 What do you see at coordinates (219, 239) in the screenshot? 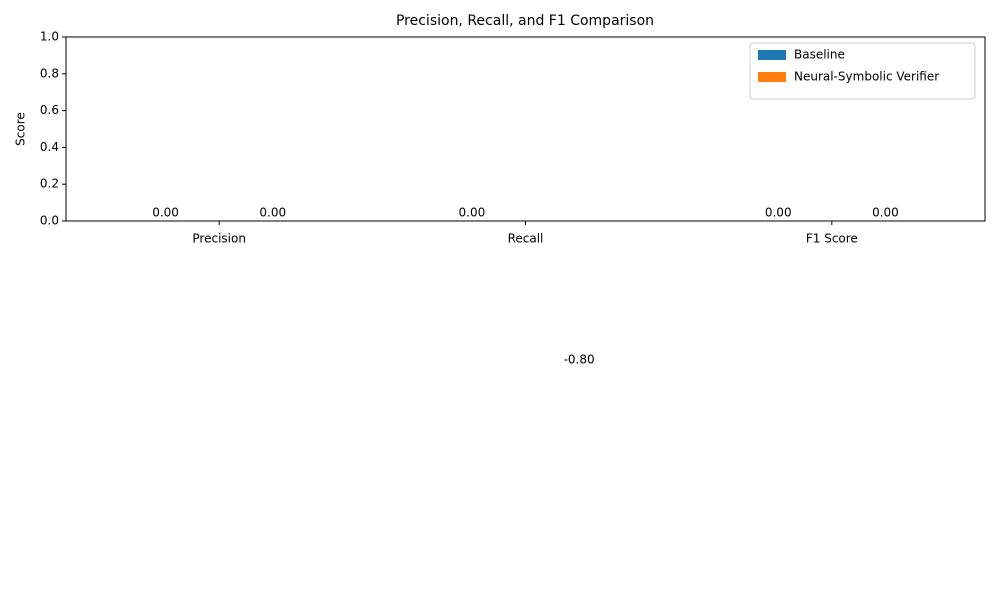
I see `x-tick-label: Precision` at bounding box center [219, 239].